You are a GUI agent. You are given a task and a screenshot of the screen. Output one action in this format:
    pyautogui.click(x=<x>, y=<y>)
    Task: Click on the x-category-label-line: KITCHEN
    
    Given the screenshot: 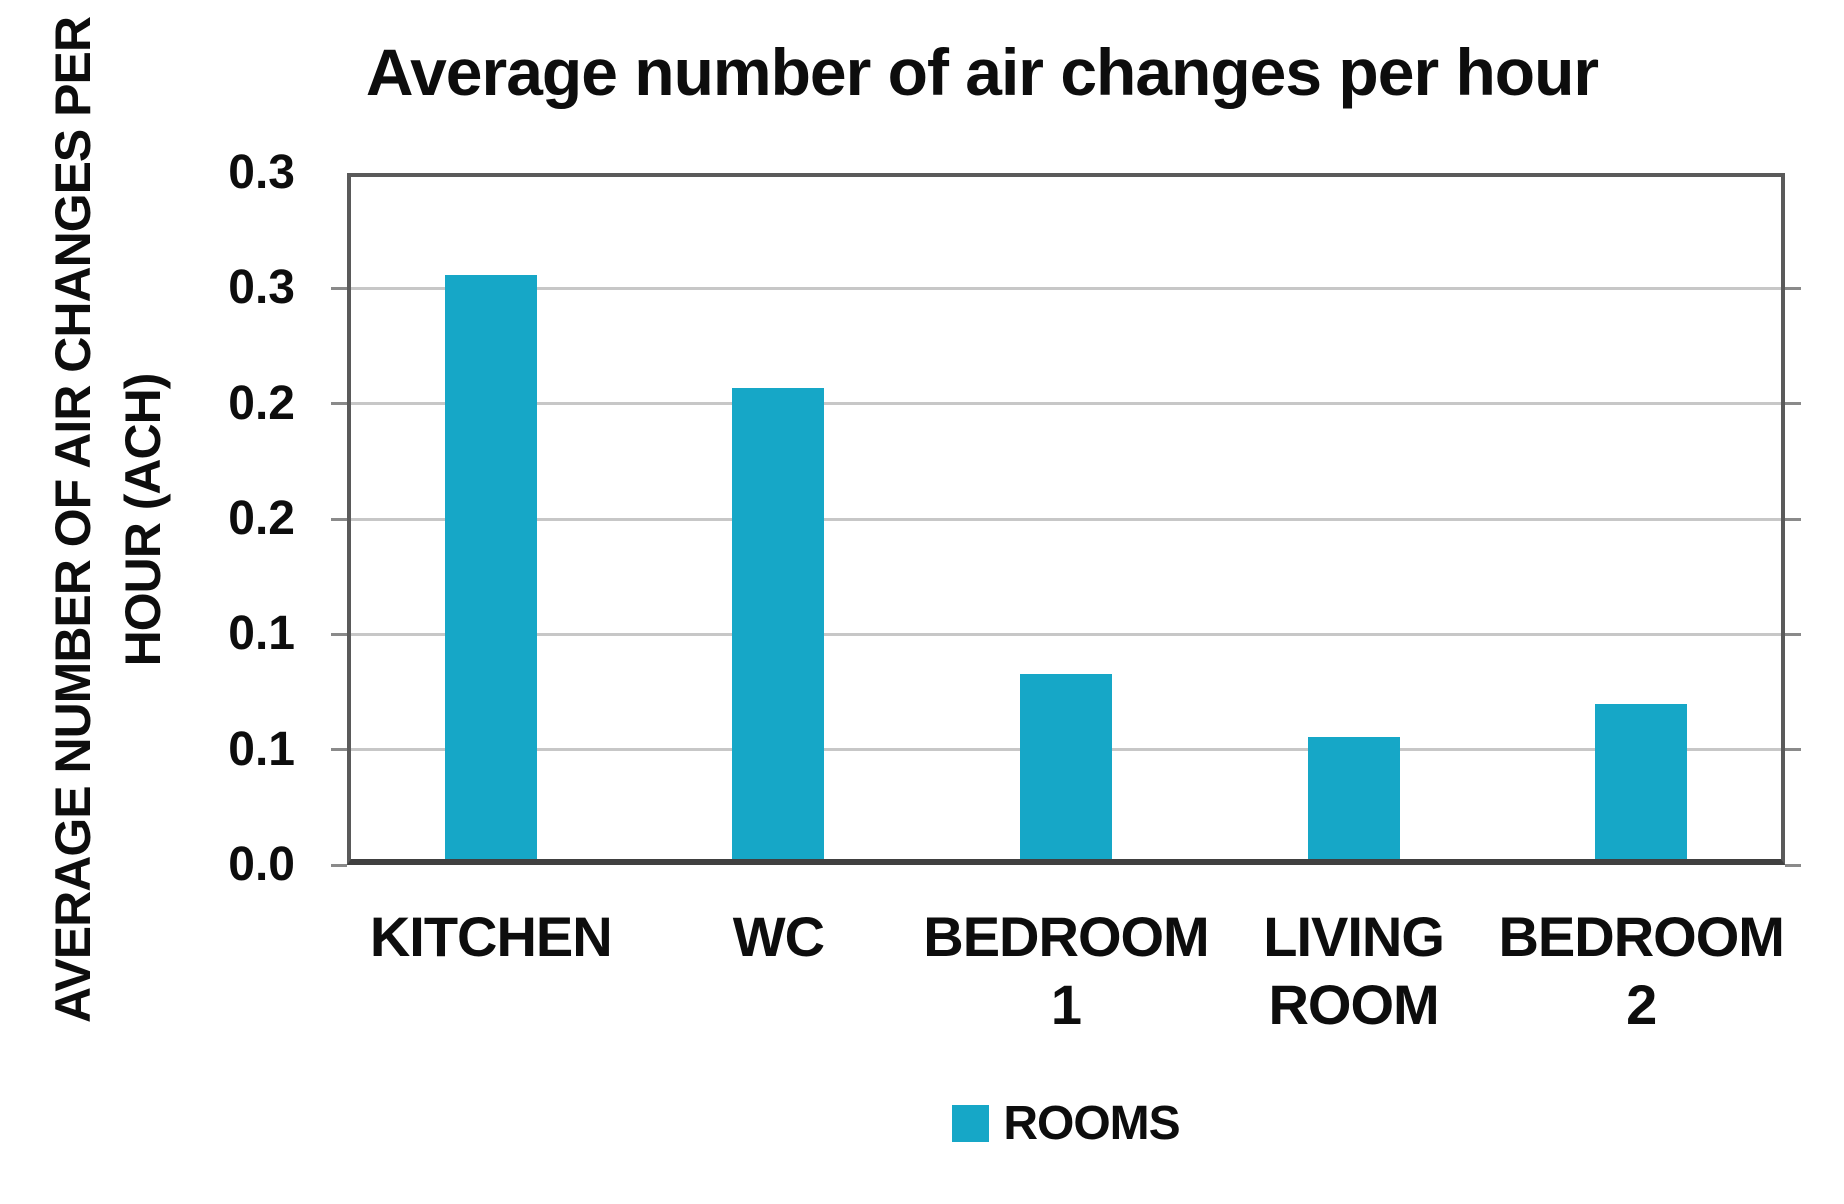 What is the action you would take?
    pyautogui.click(x=491, y=936)
    